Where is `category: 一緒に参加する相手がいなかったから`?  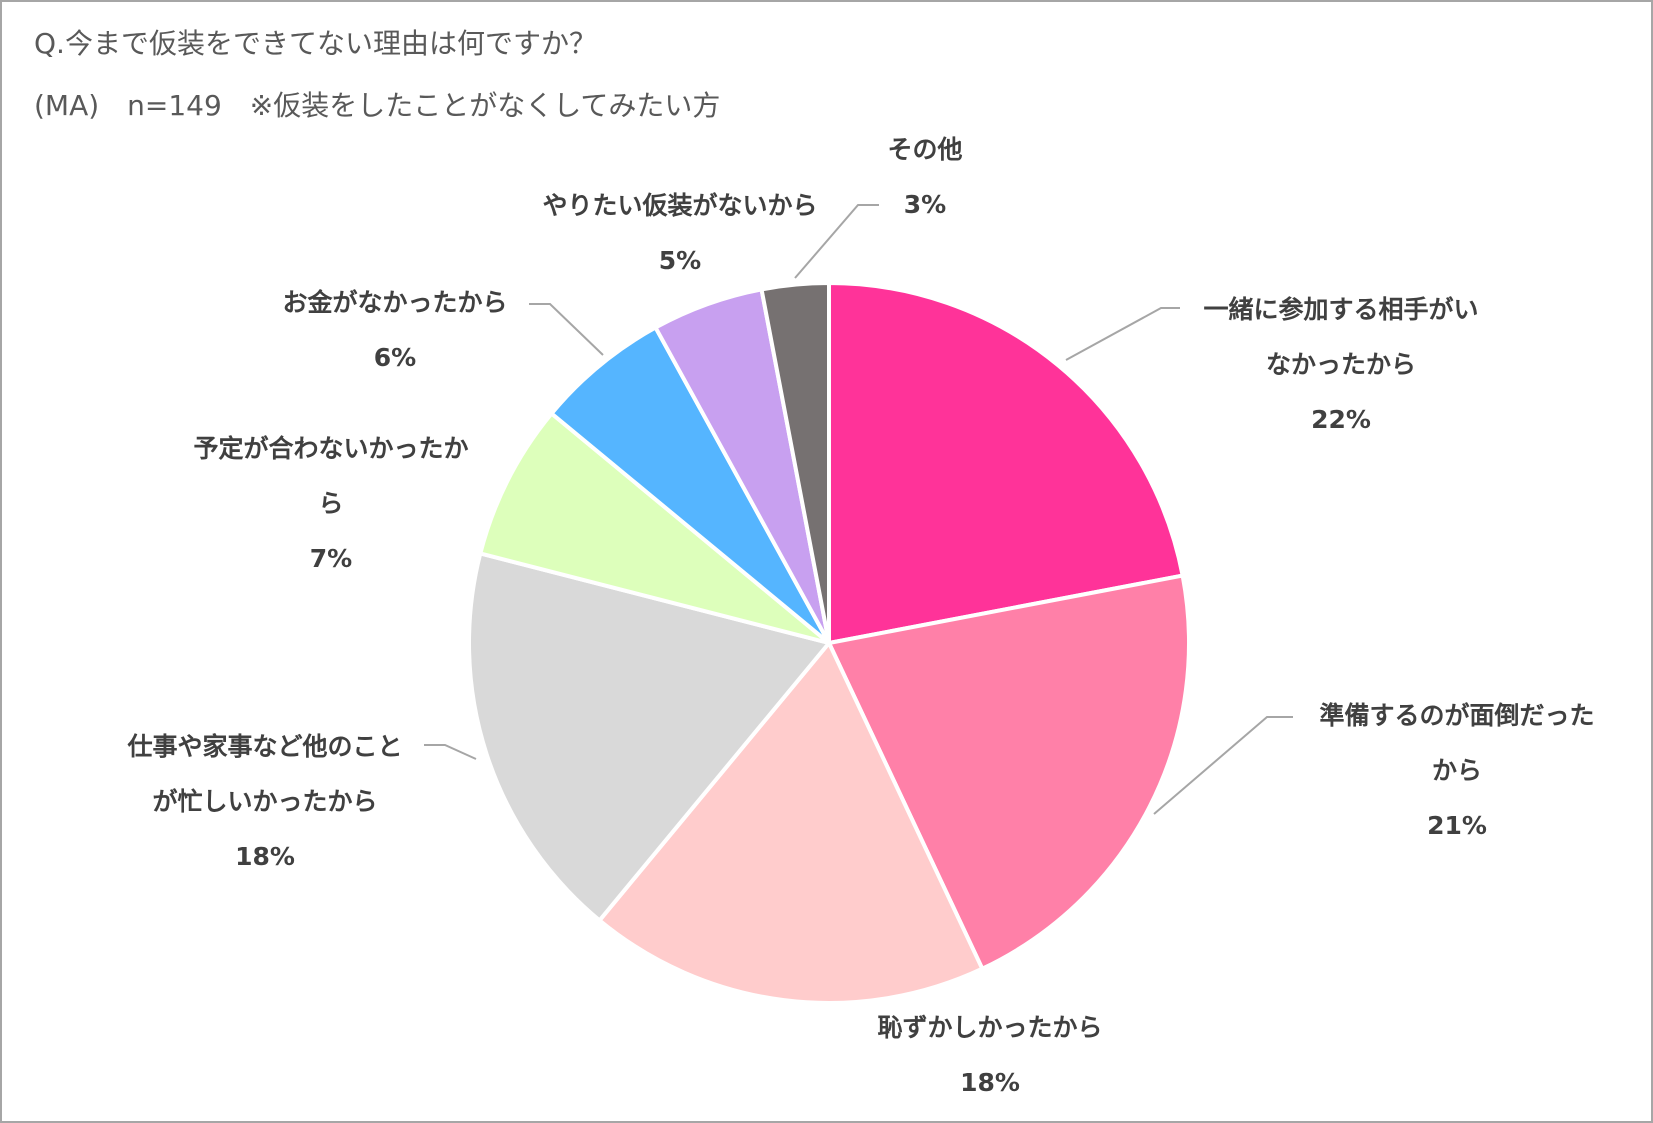
category: 一緒に参加する相手がいなかったから is located at coordinates (1341, 337).